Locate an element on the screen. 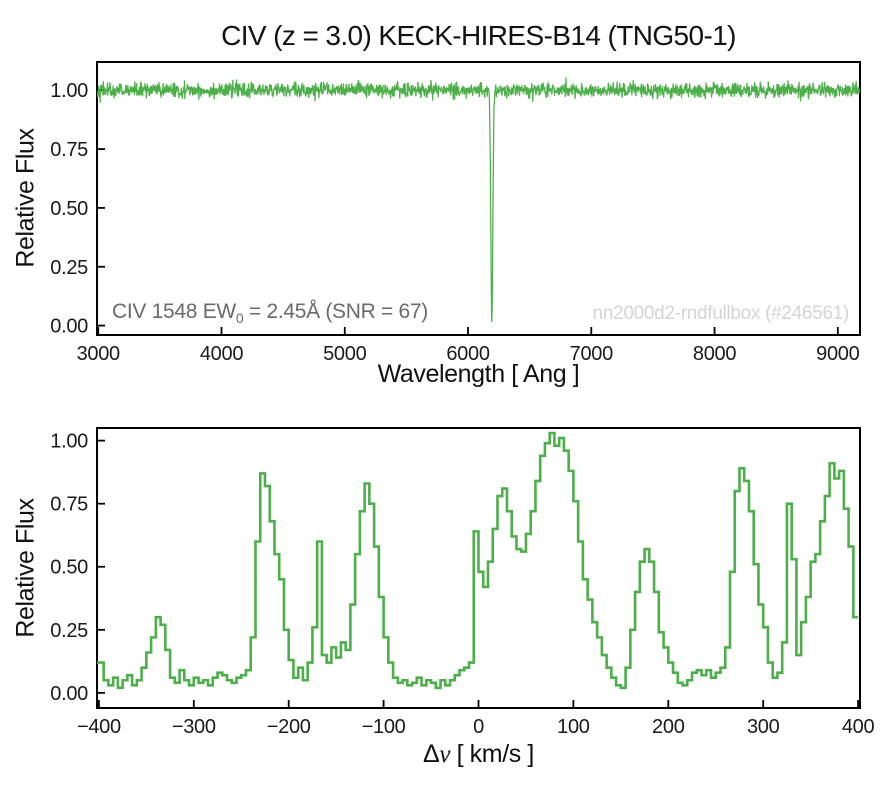  top-x-tick-label: 3000 is located at coordinates (98, 354).